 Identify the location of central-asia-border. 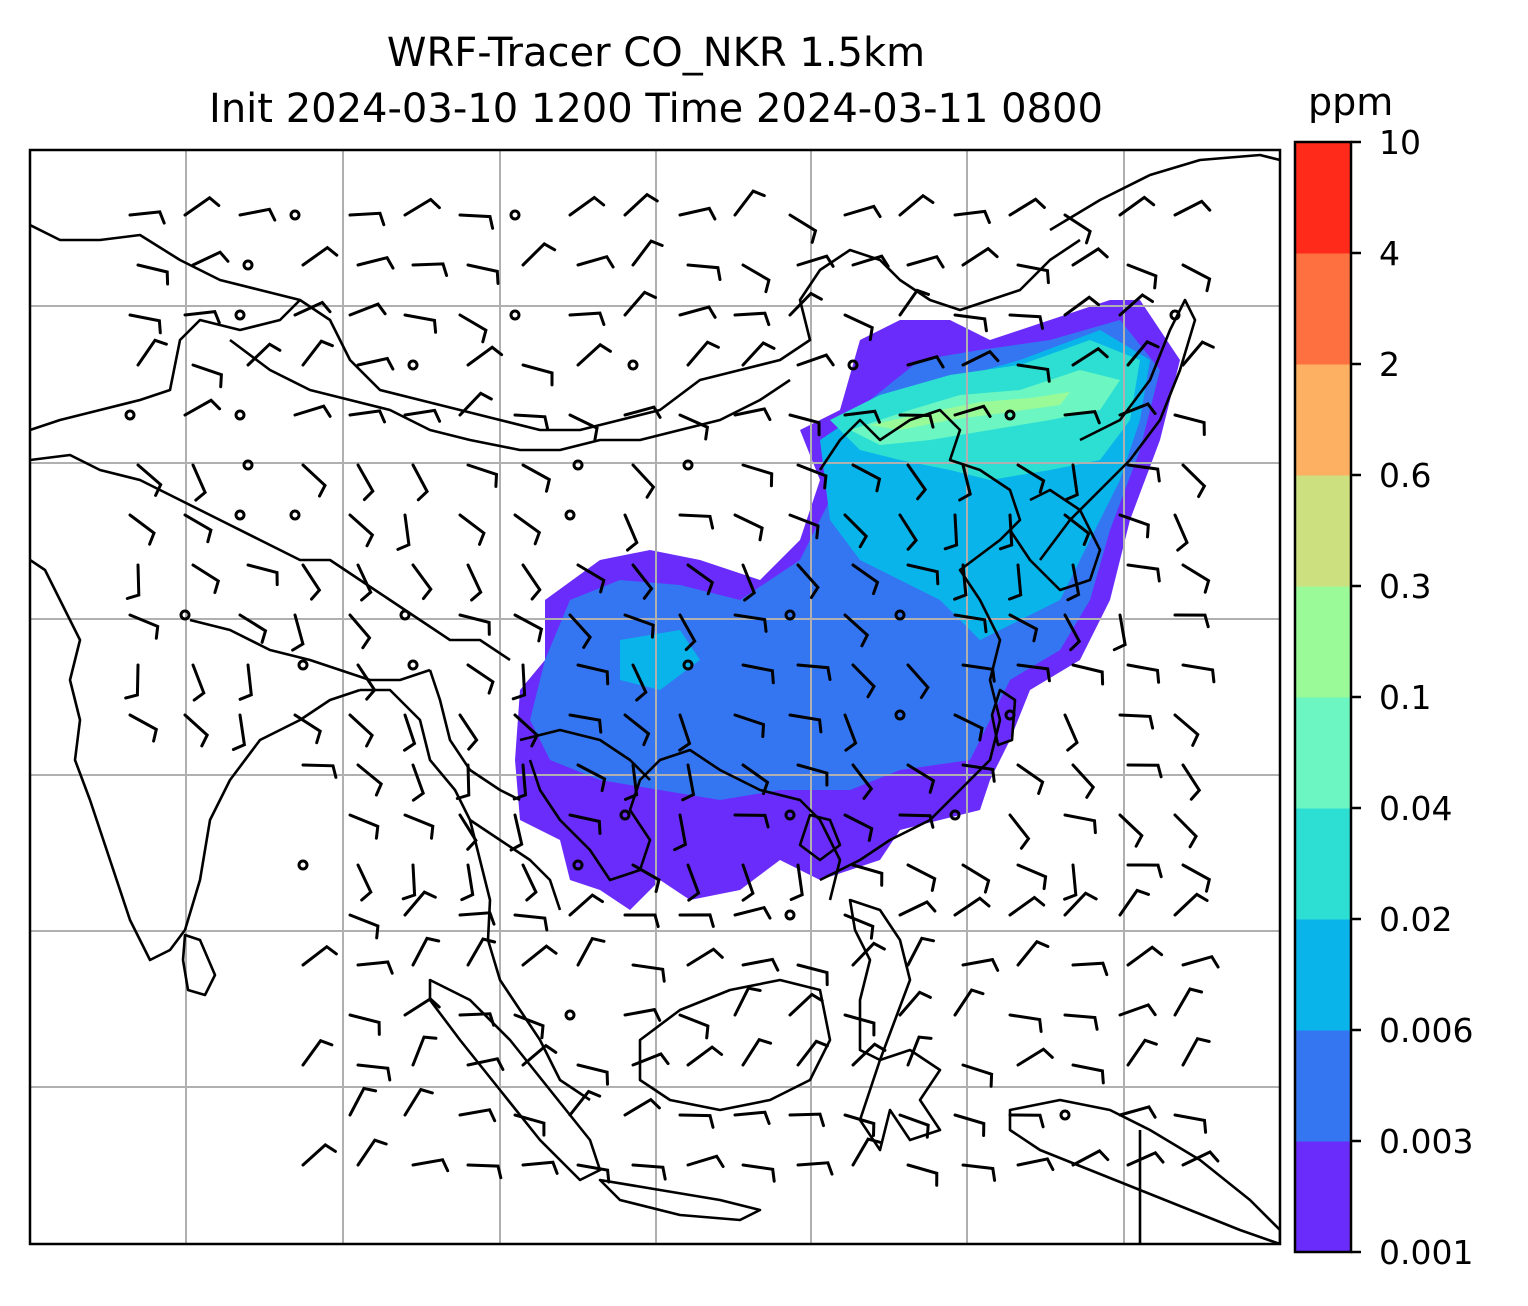
(165, 365).